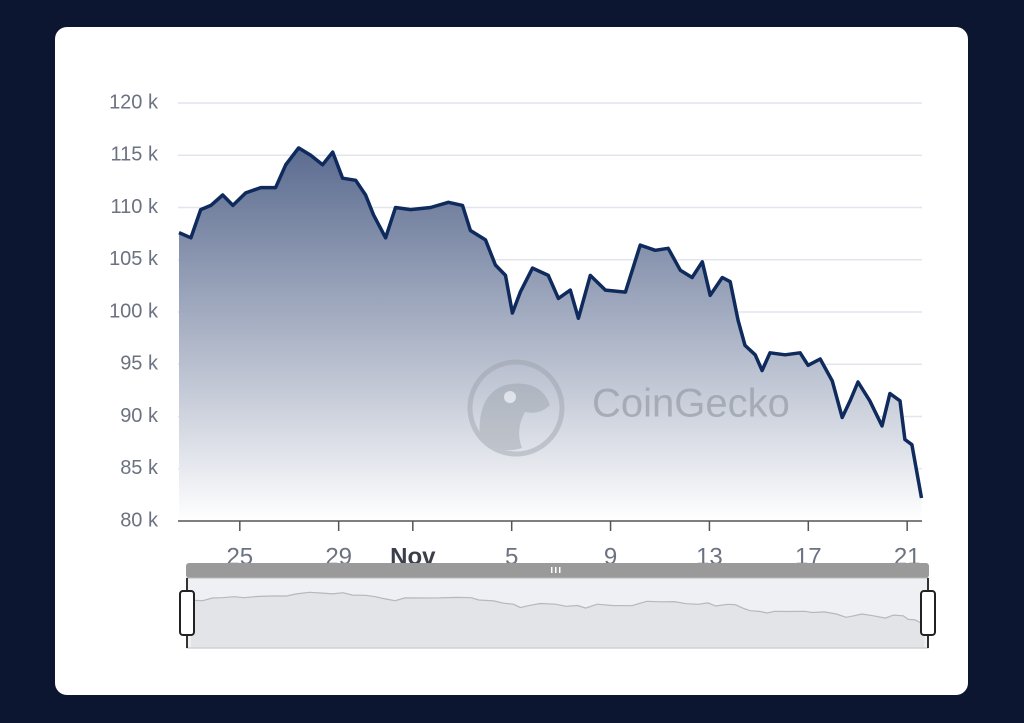 This screenshot has height=723, width=1024. Describe the element at coordinates (134, 259) in the screenshot. I see `y-tick-label: 105 k` at that location.